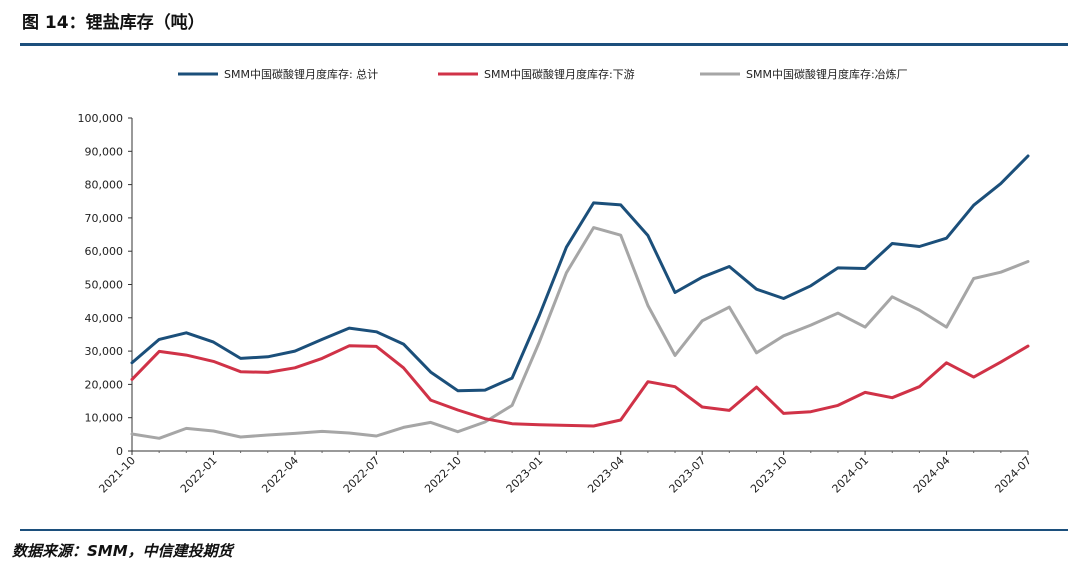 This screenshot has height=576, width=1080. I want to click on y-tick-label: 40,000, so click(104, 318).